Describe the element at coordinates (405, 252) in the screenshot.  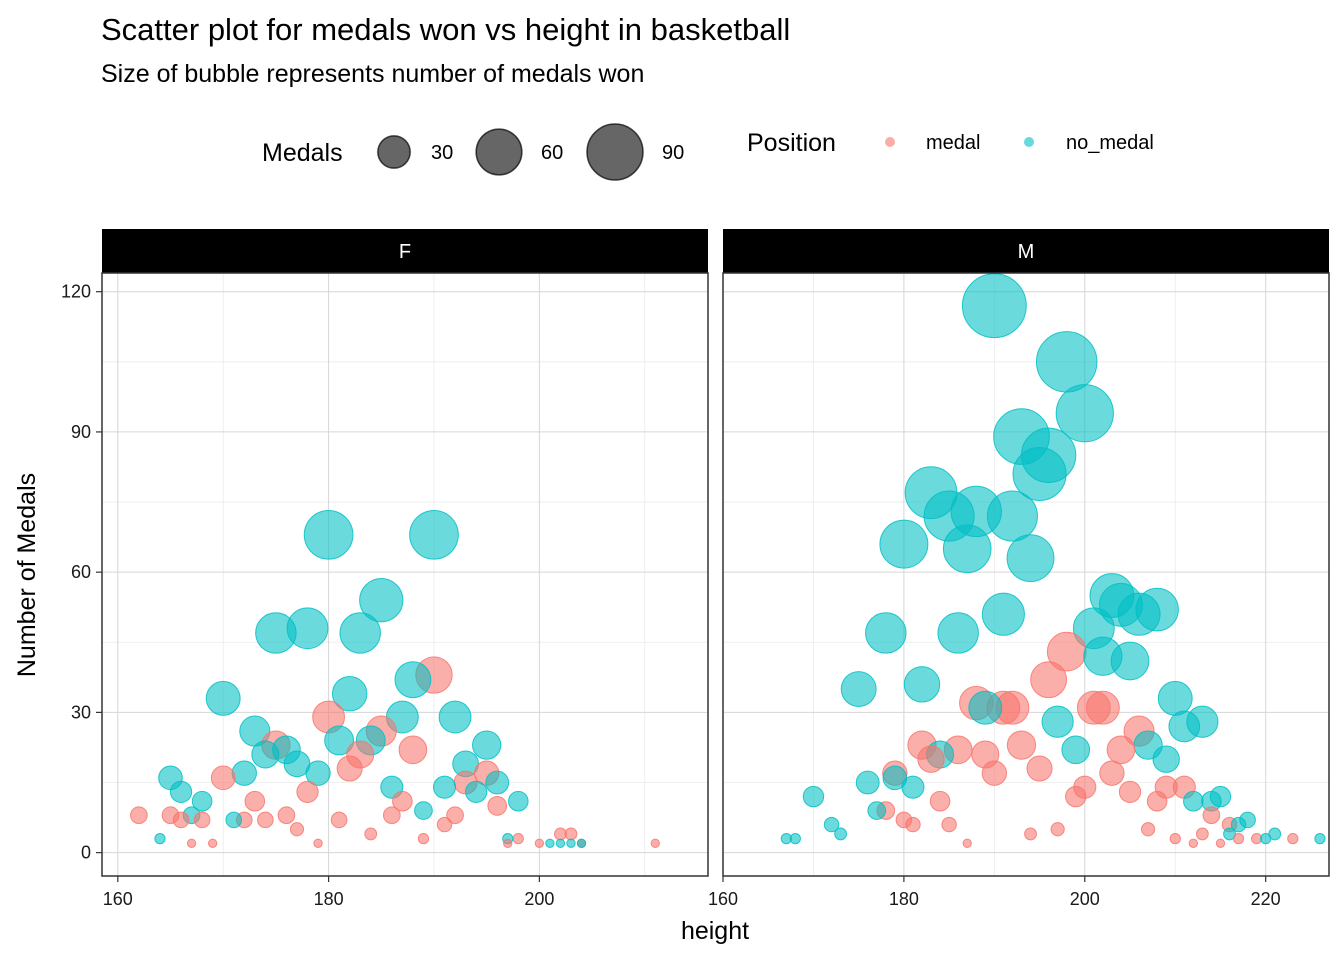
I see `facet-strip-label: F` at that location.